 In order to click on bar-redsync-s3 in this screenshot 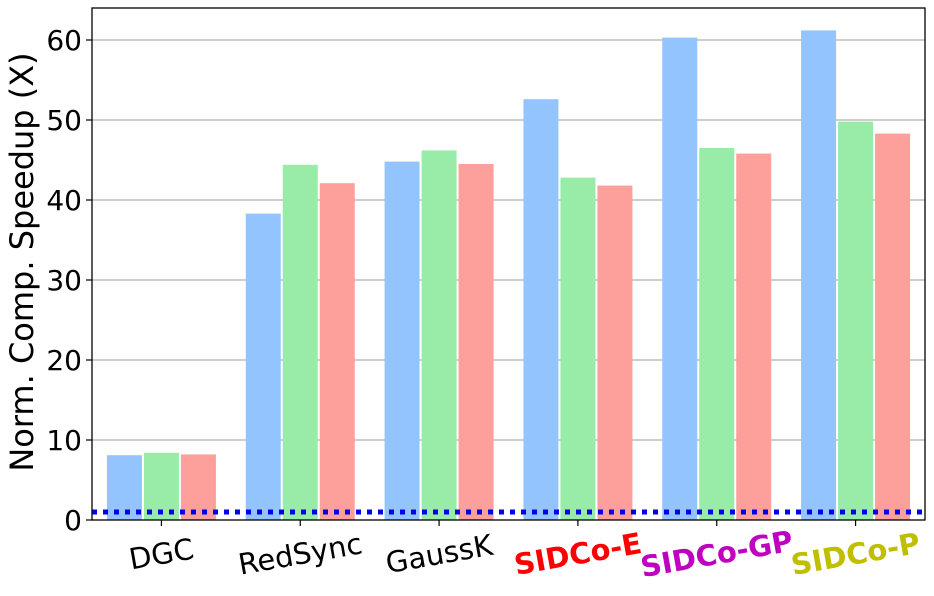, I will do `click(337, 351)`.